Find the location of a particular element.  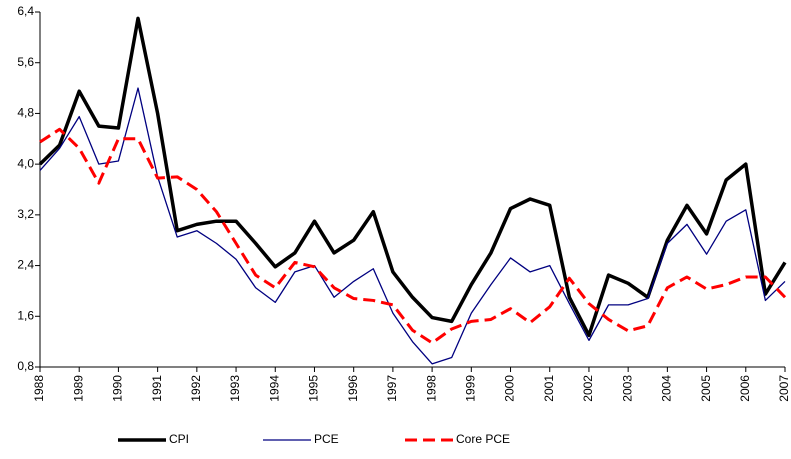

legend-label: PCE is located at coordinates (326, 439).